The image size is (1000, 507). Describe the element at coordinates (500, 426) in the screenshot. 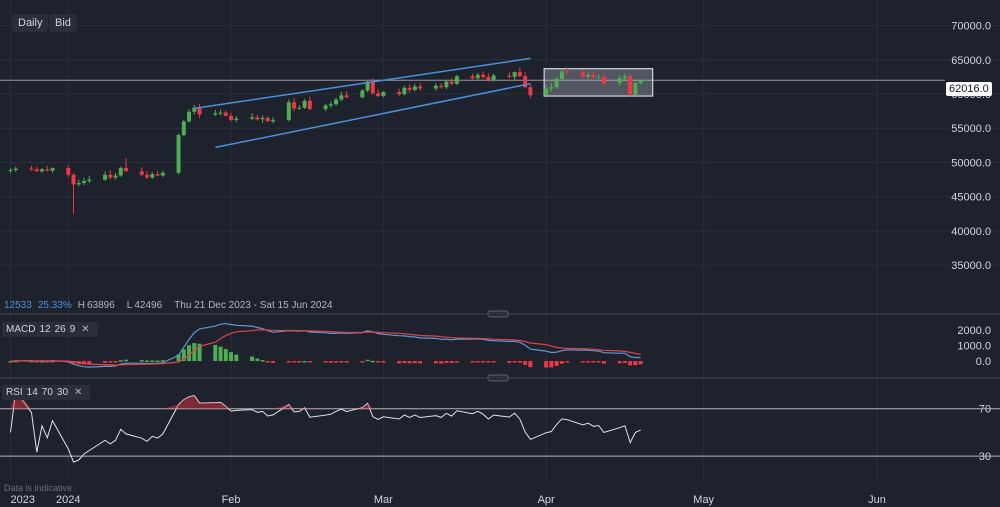

I see `rsi-panel` at that location.